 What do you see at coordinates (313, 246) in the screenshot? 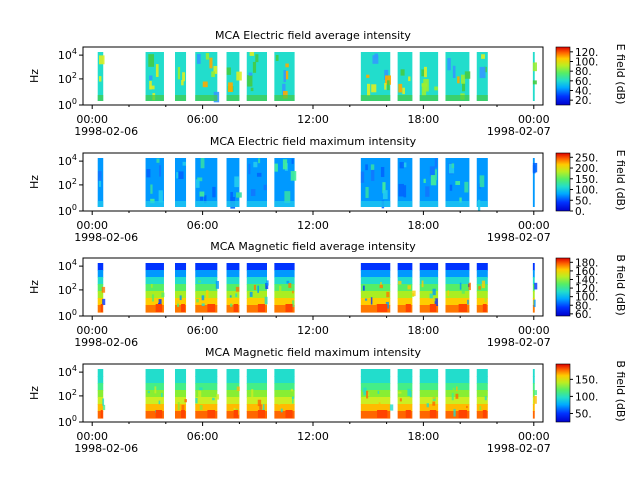
I see `chart-title: MCA Magnetic field average intensity` at bounding box center [313, 246].